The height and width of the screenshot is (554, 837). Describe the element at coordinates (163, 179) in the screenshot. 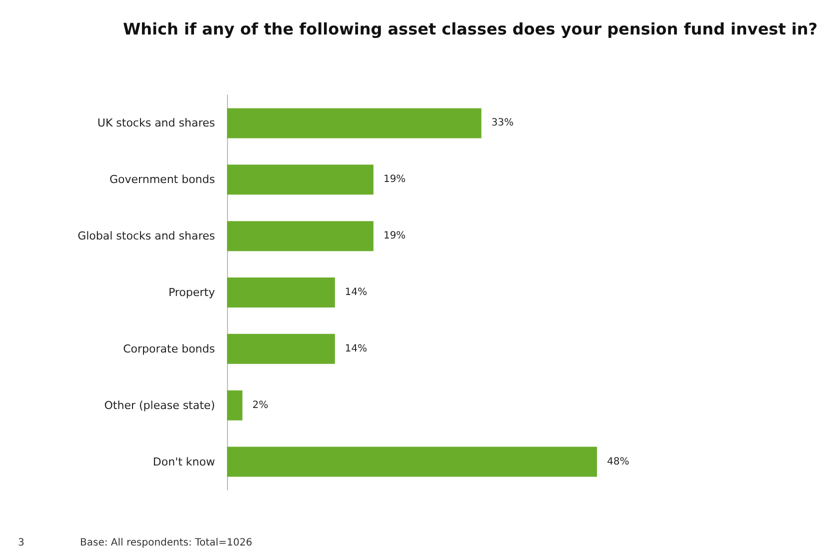

I see `y-tick-label: Government bonds` at that location.